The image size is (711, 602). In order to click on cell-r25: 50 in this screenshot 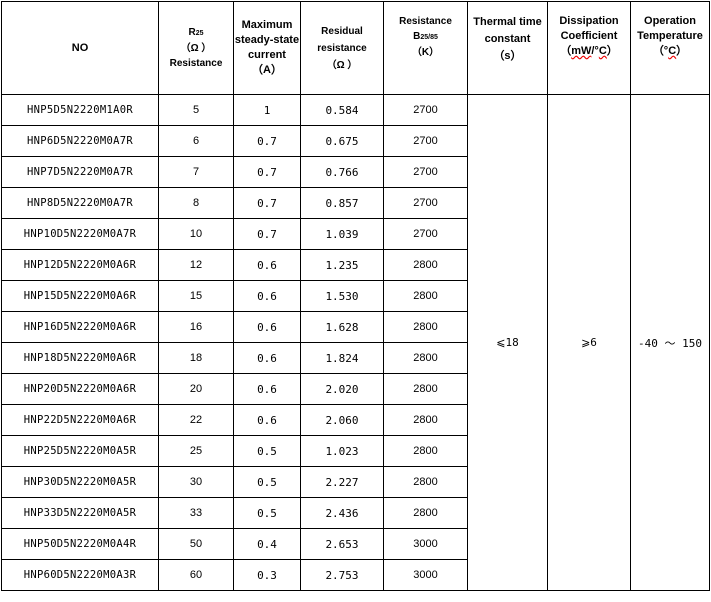, I will do `click(196, 544)`.